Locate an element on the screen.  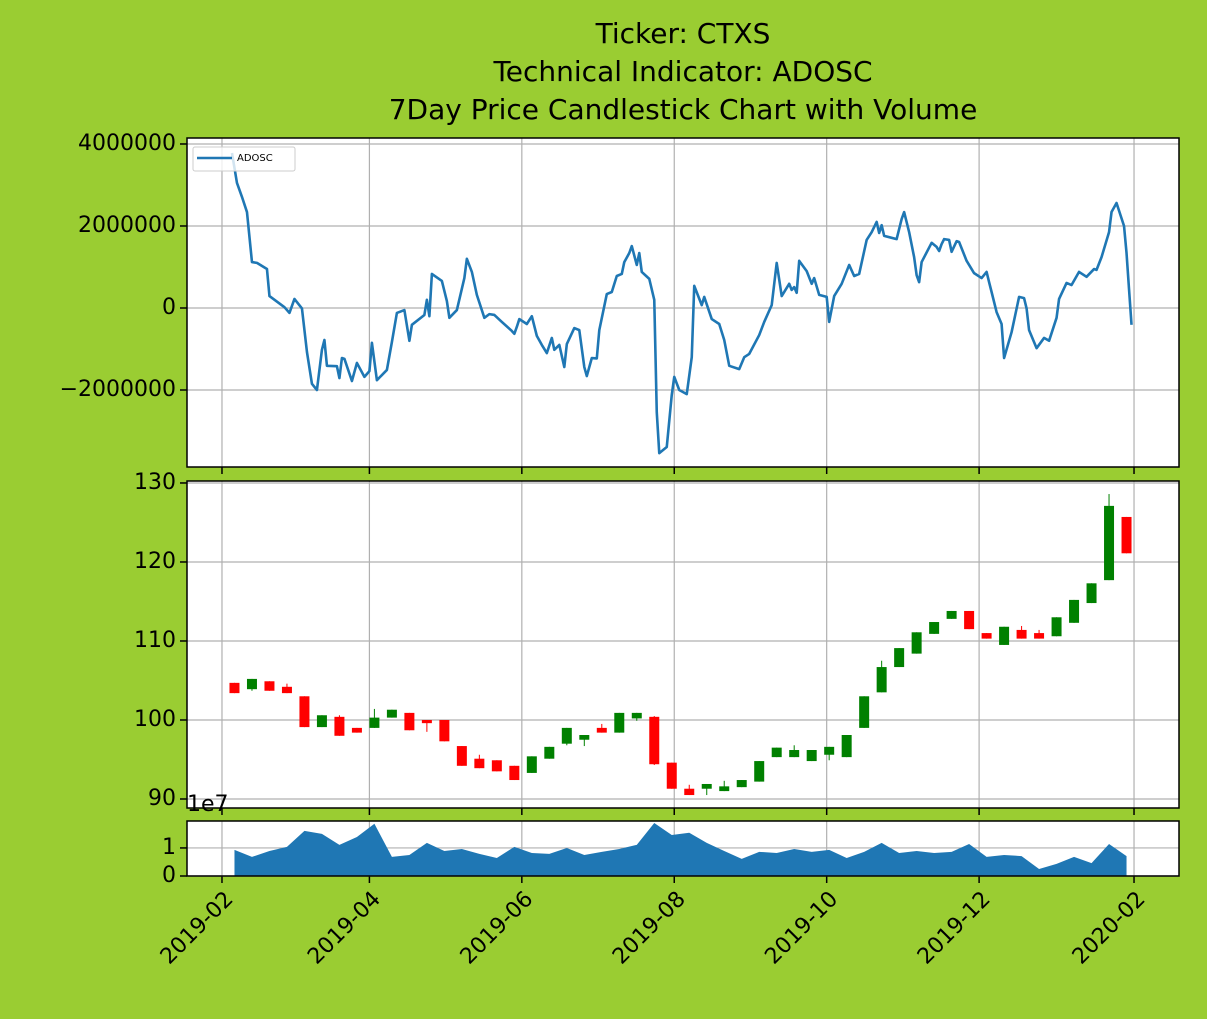
title-line: Technical Indicator: ADOSC is located at coordinates (682, 71).